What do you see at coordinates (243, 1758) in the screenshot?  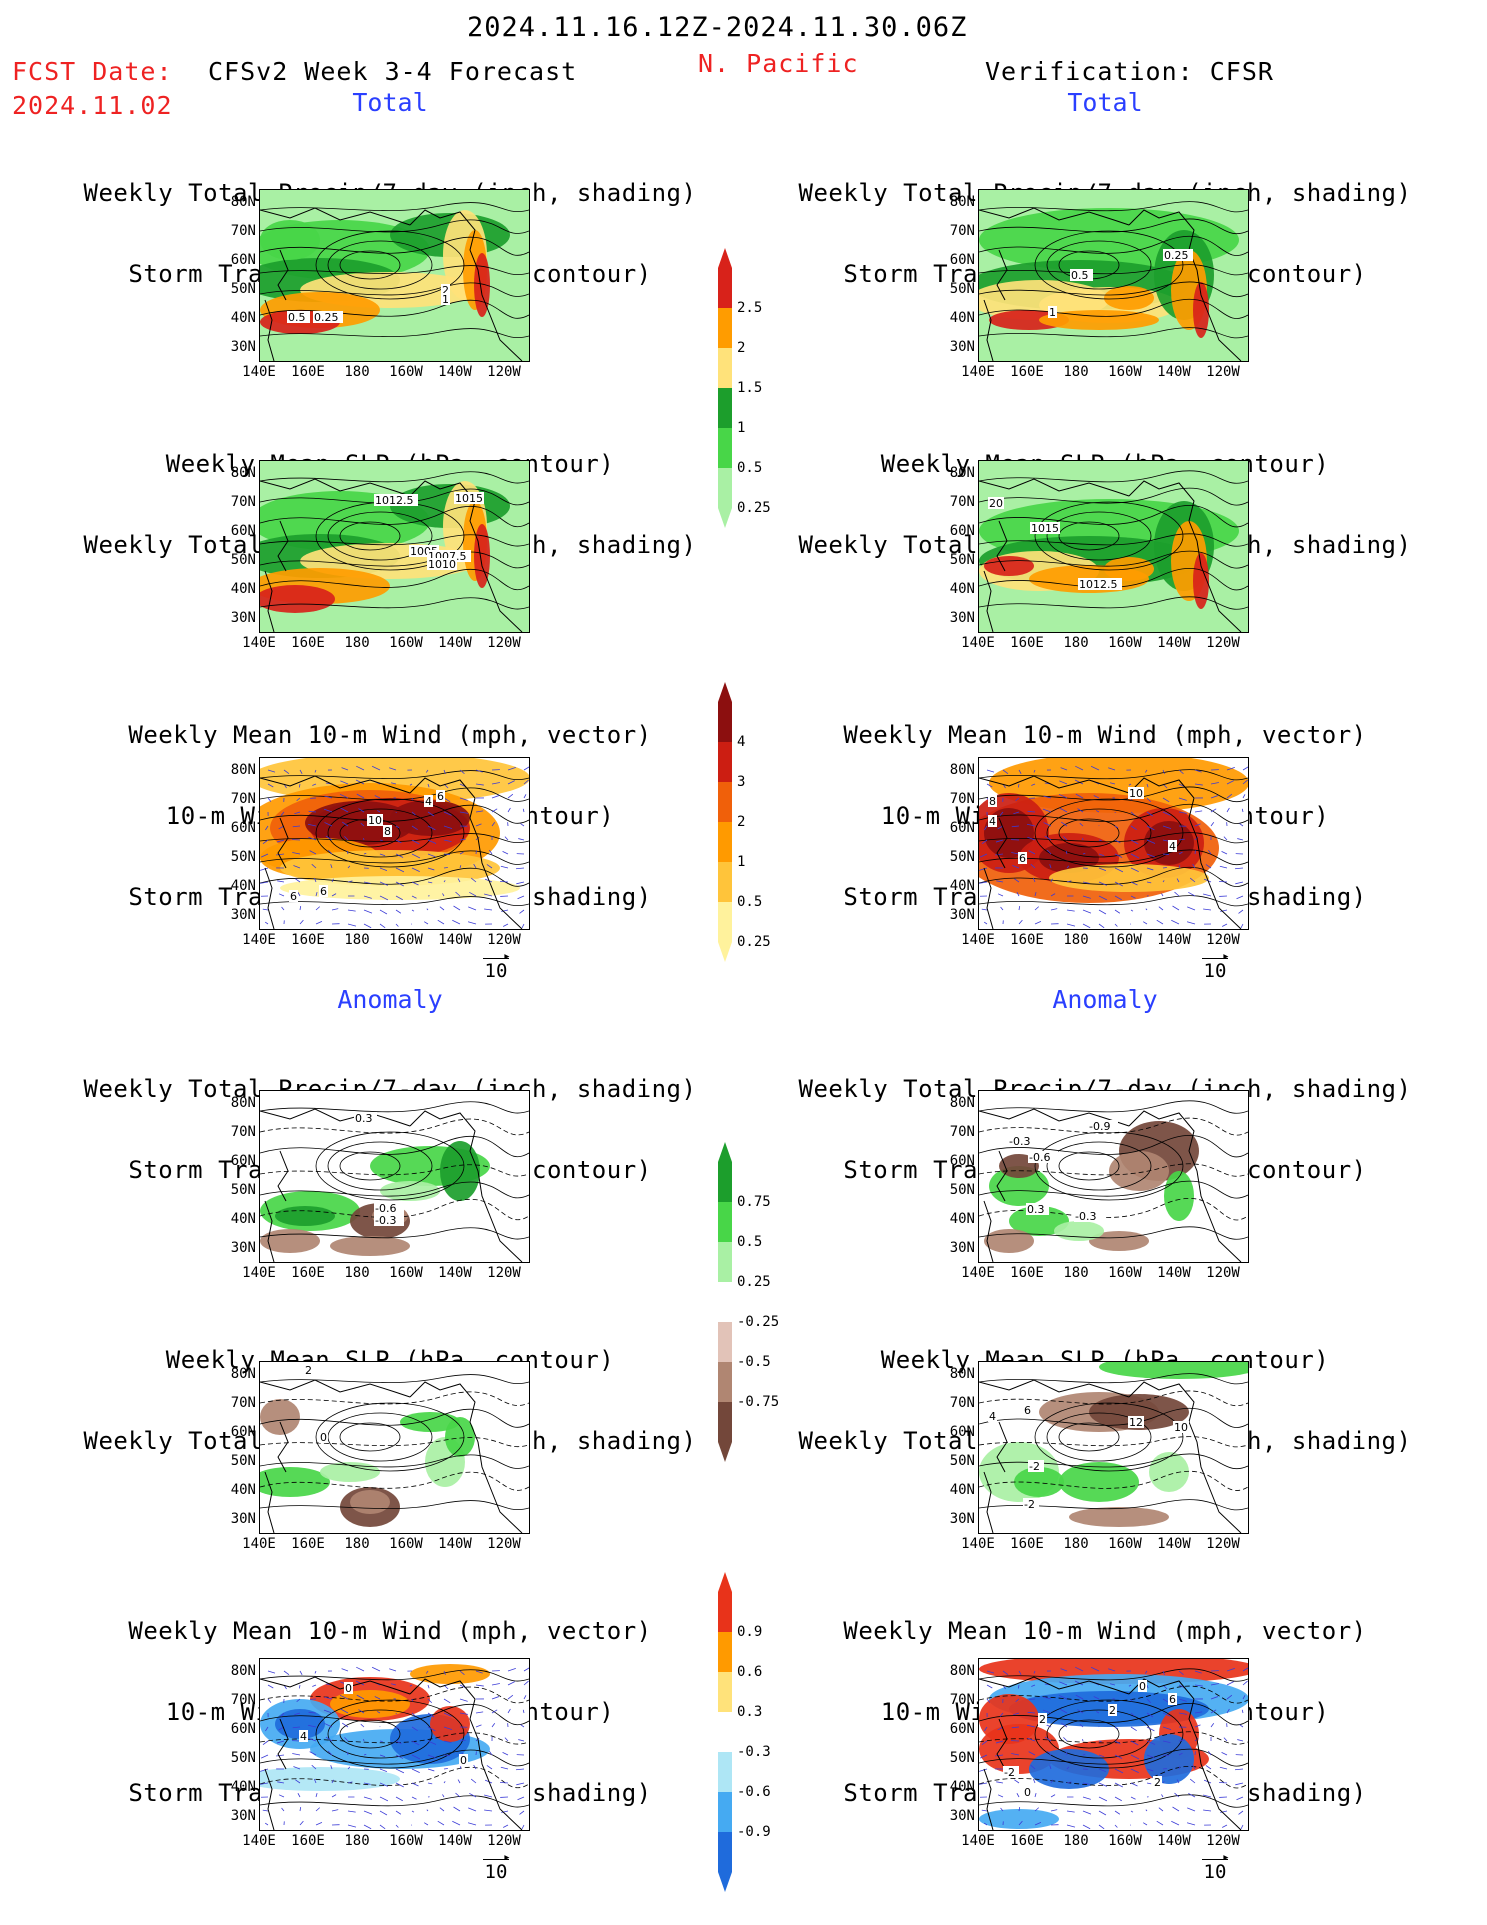 I see `lat-label: 50N` at bounding box center [243, 1758].